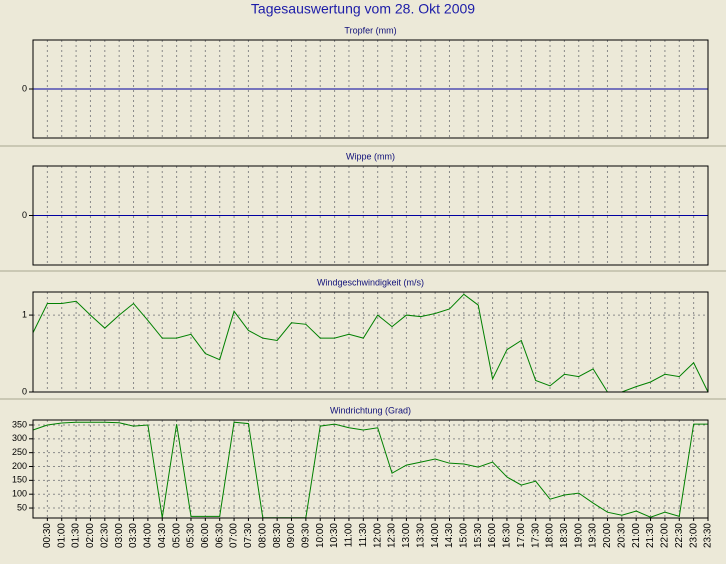  What do you see at coordinates (104, 535) in the screenshot?
I see `x-tick-label: 02:30` at bounding box center [104, 535].